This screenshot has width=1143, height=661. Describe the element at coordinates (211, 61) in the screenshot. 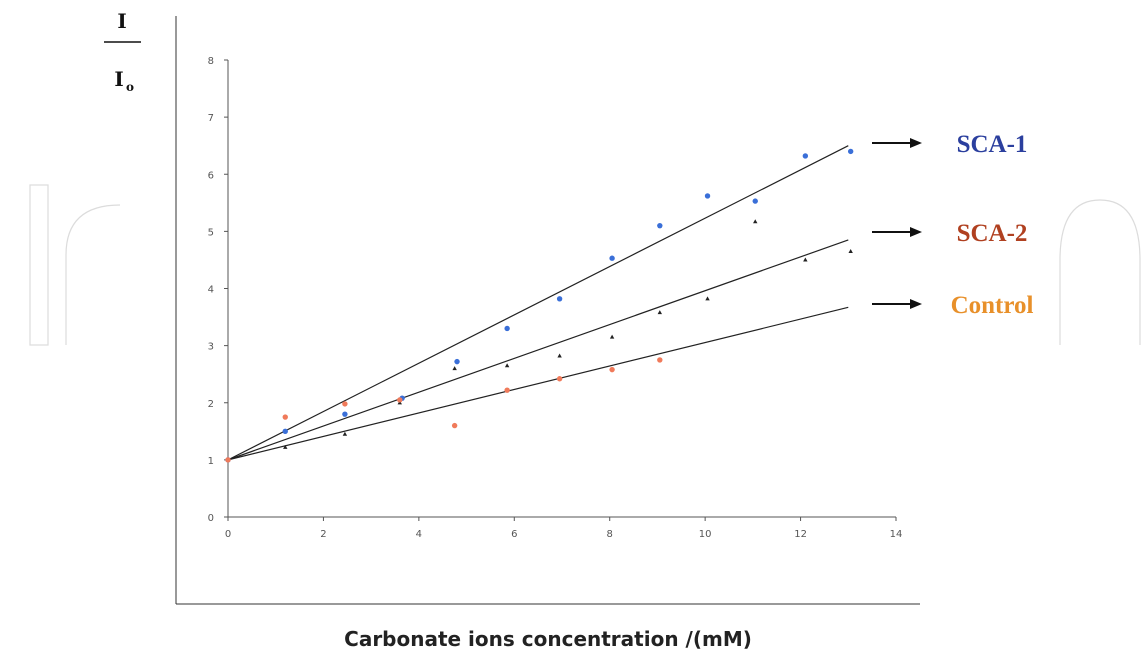

I see `y-tick-label: 8` at that location.